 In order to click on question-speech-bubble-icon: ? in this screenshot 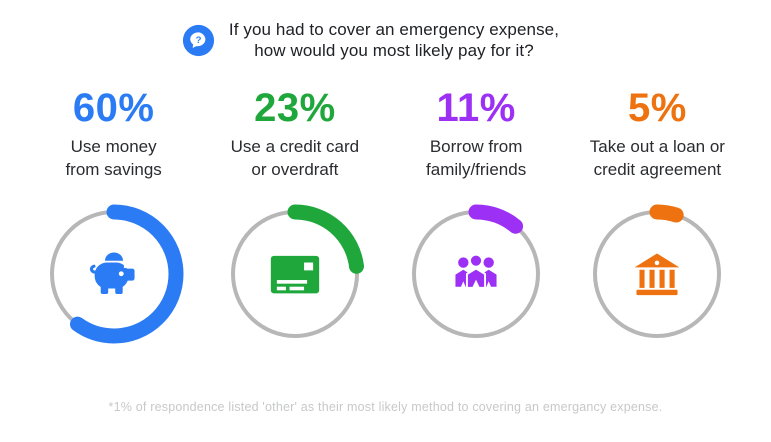, I will do `click(198, 40)`.